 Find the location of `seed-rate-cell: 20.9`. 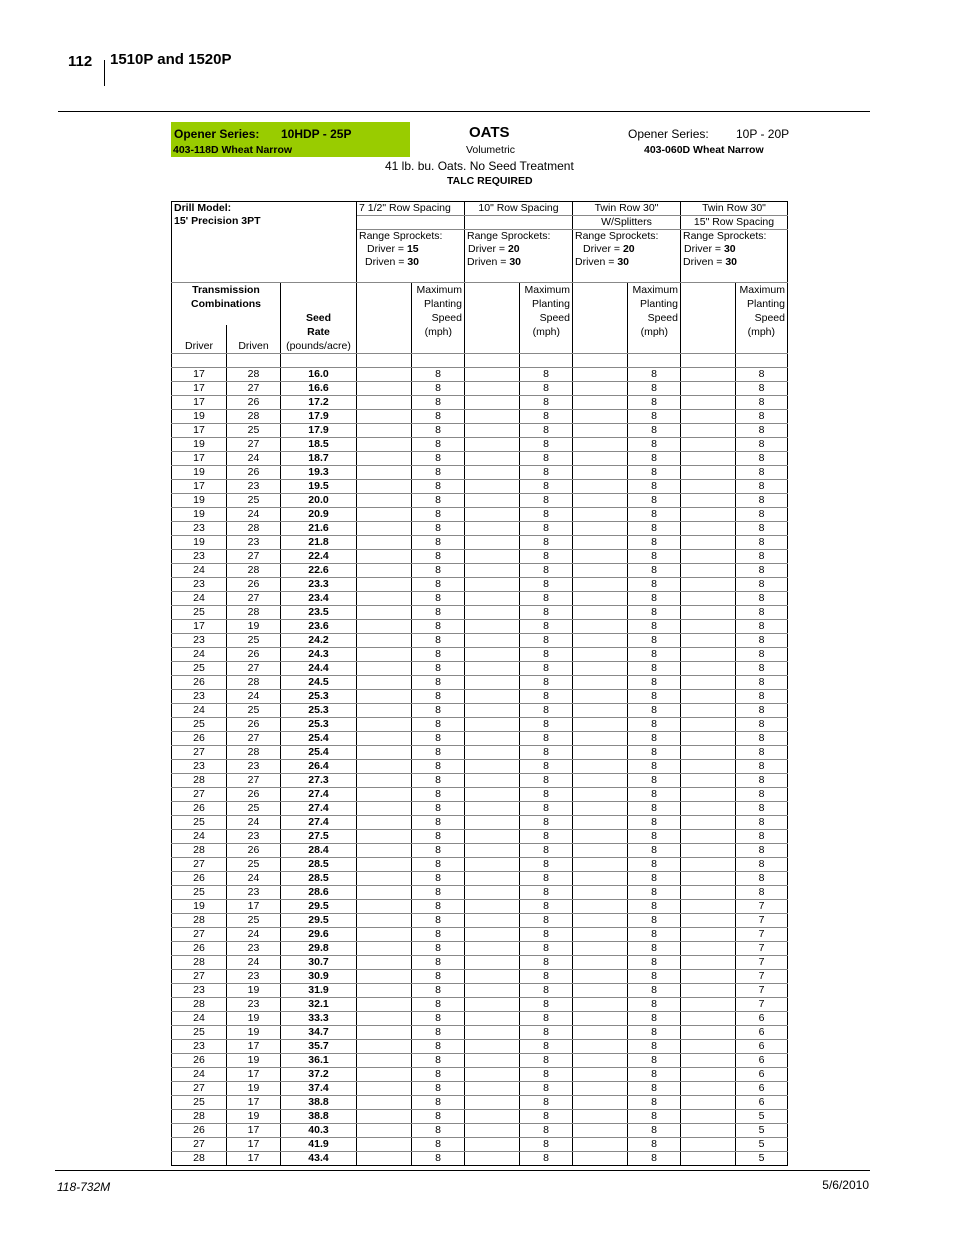

seed-rate-cell: 20.9 is located at coordinates (318, 514).